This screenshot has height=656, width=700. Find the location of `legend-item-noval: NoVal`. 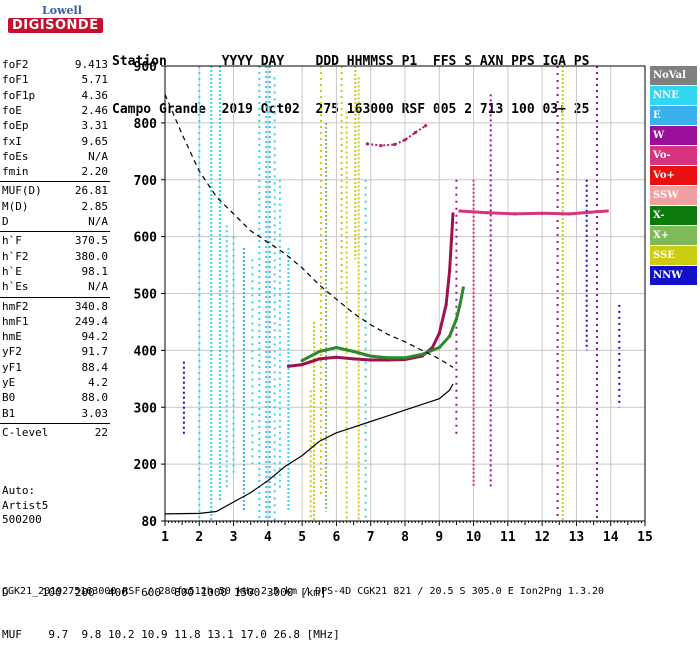

legend-item-noval: NoVal is located at coordinates (673, 75).